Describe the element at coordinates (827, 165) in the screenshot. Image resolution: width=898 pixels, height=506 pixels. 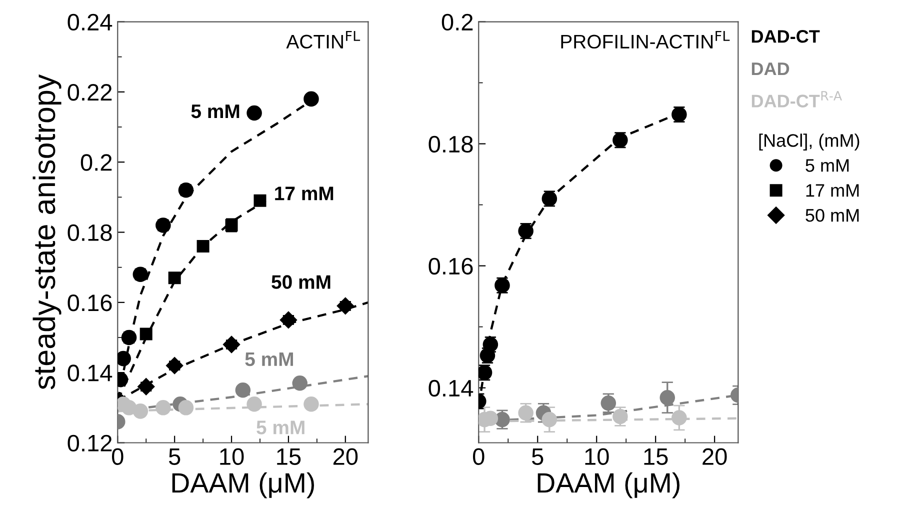
I see `legend-label: 5 mM` at that location.